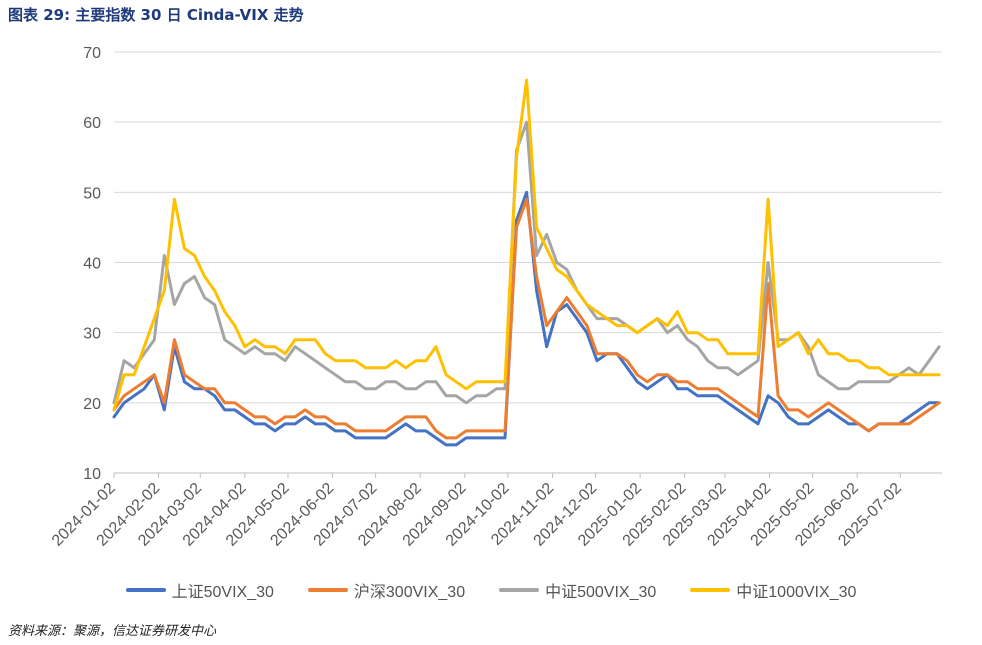  Describe the element at coordinates (92, 193) in the screenshot. I see `y-tick-label: 50` at that location.